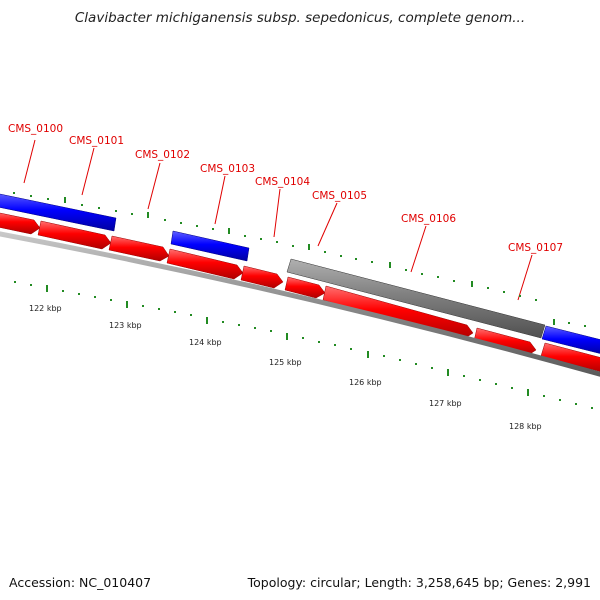 This screenshot has width=600, height=600. Describe the element at coordinates (535, 248) in the screenshot. I see `gene-label-cms-0107: CMS_0107` at that location.